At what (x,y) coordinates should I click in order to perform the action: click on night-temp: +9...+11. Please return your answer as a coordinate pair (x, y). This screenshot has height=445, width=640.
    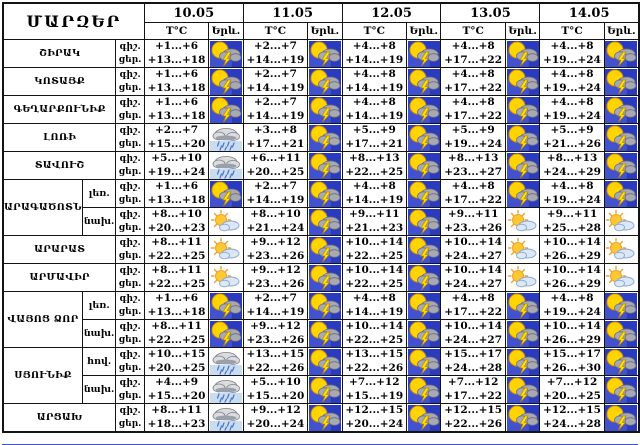
    Looking at the image, I should click on (473, 214).